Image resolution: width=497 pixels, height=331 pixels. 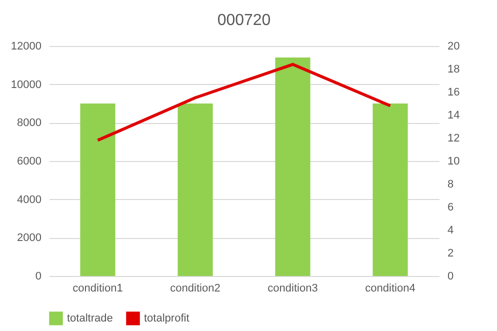 I want to click on x-tick-label: condition1, so click(x=97, y=288).